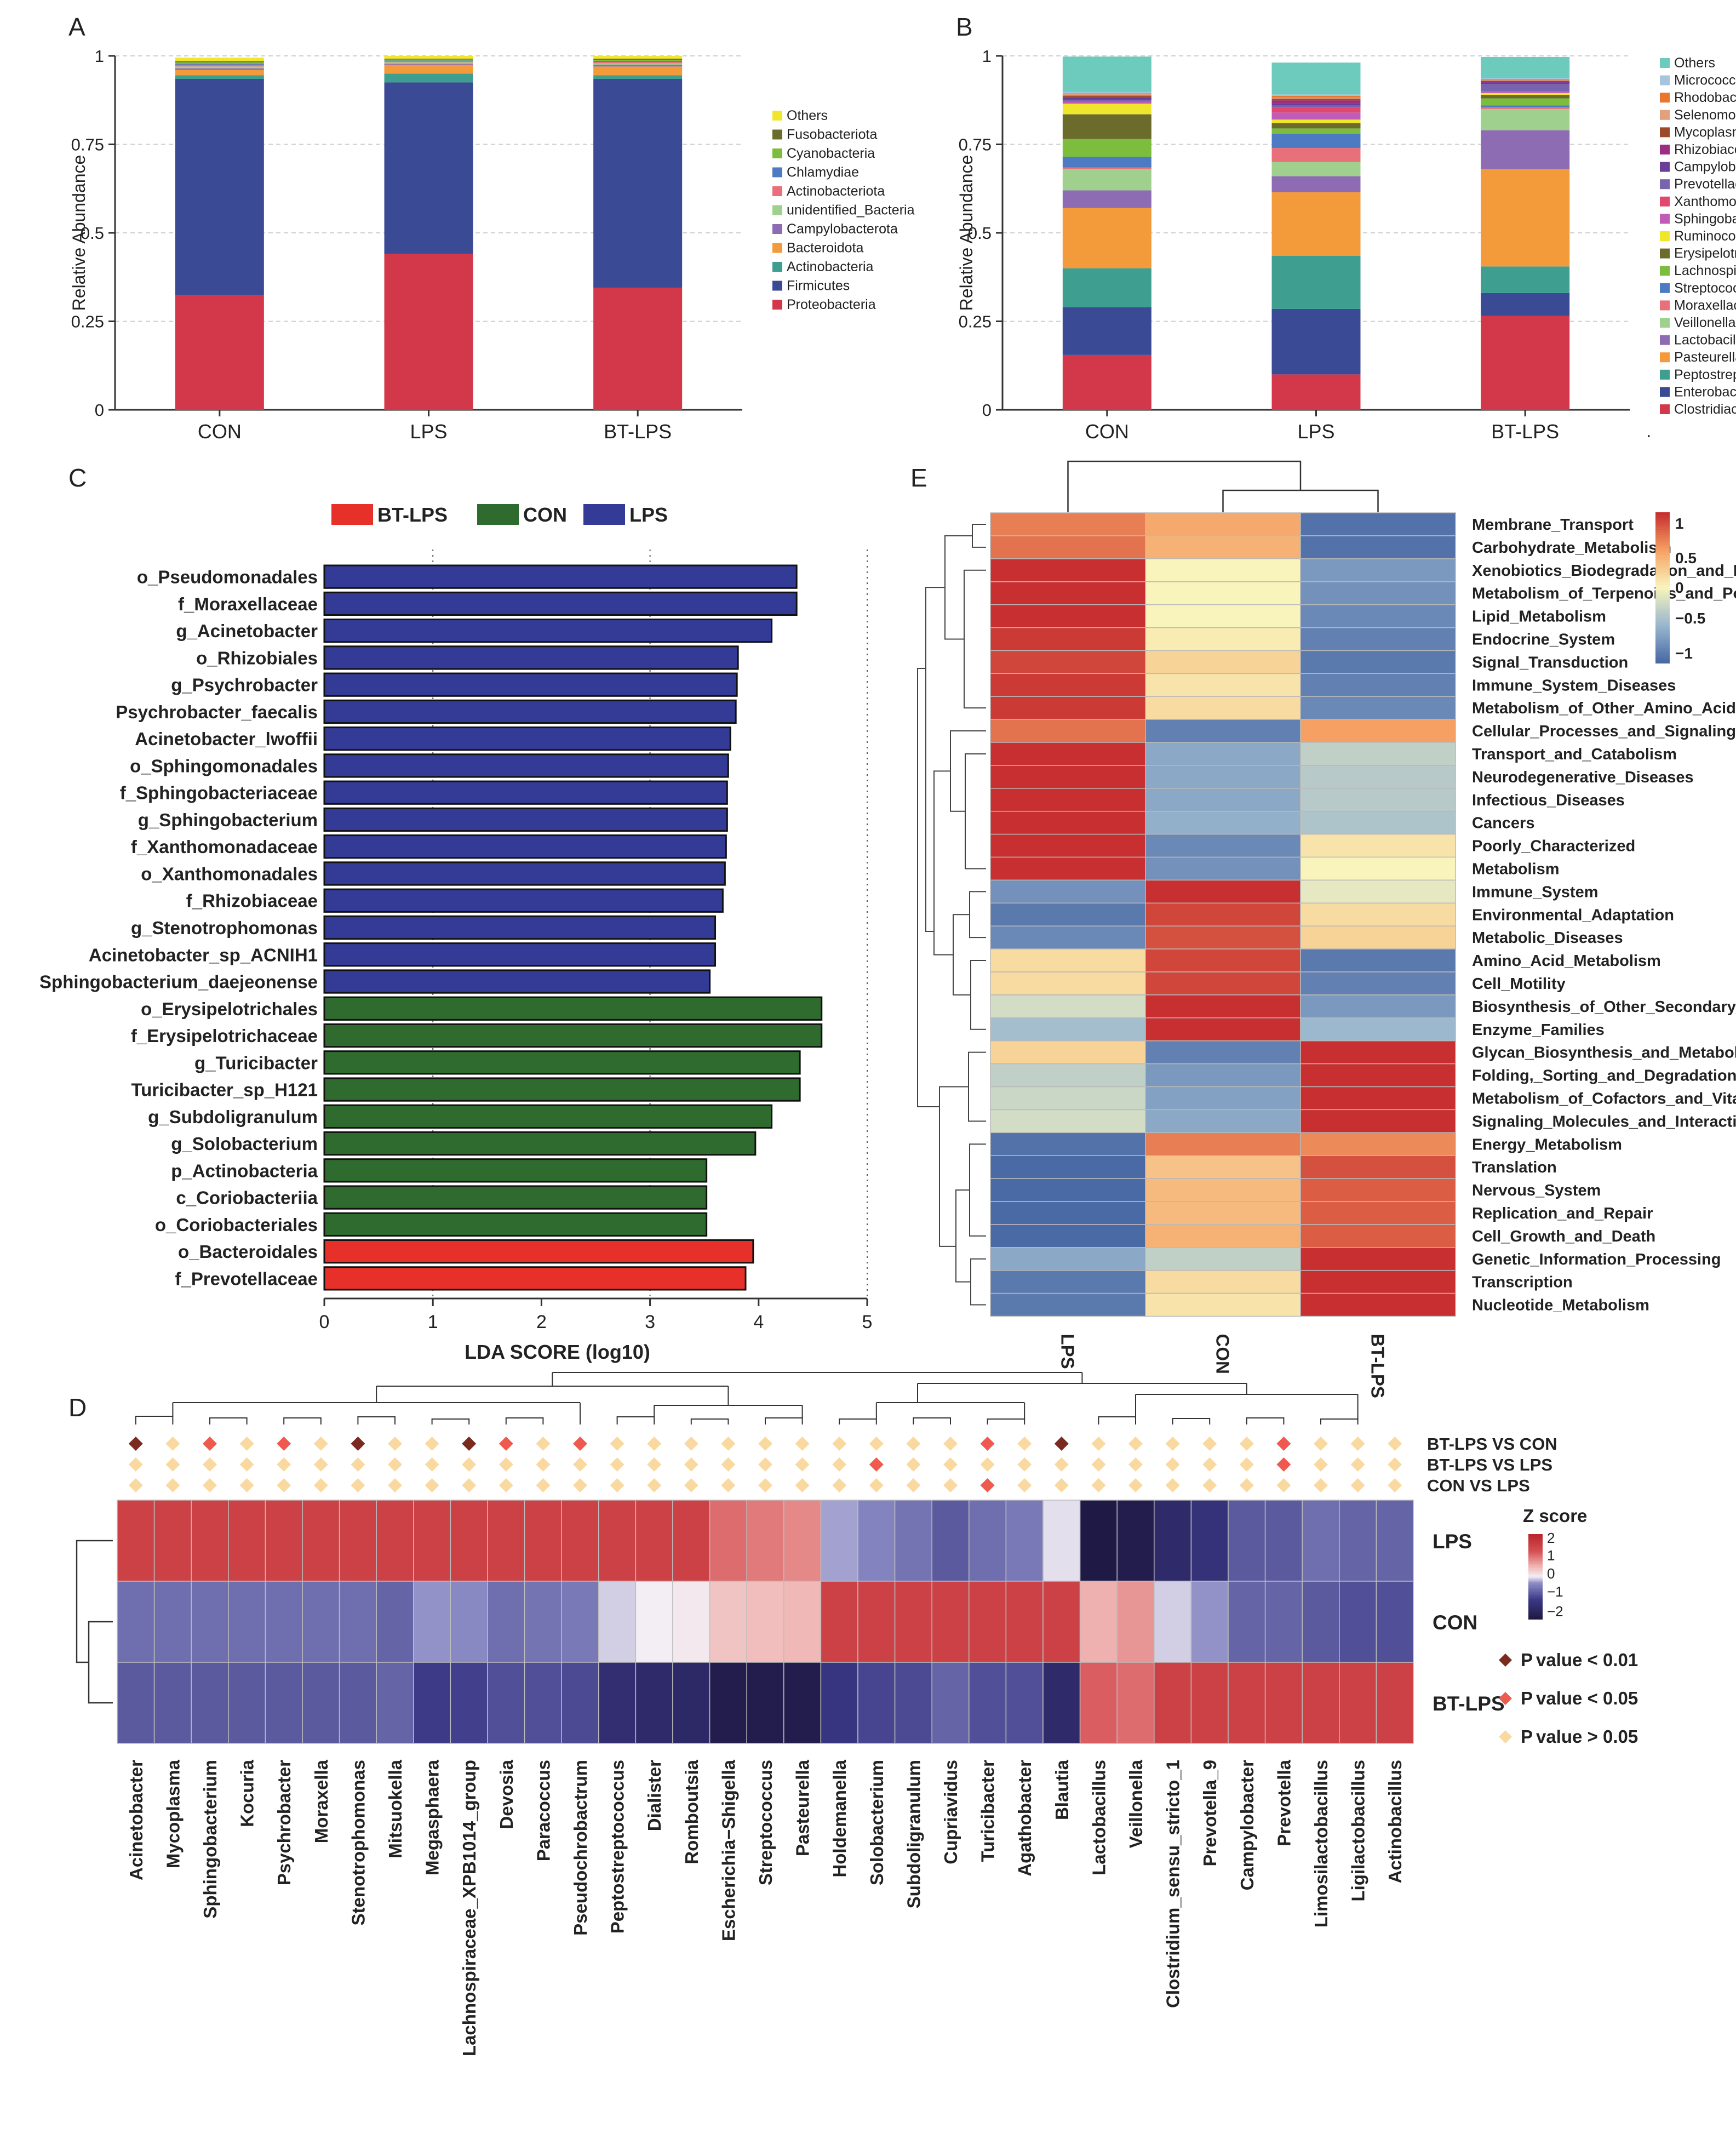 The width and height of the screenshot is (1736, 2151). I want to click on legend-label: Others, so click(1694, 63).